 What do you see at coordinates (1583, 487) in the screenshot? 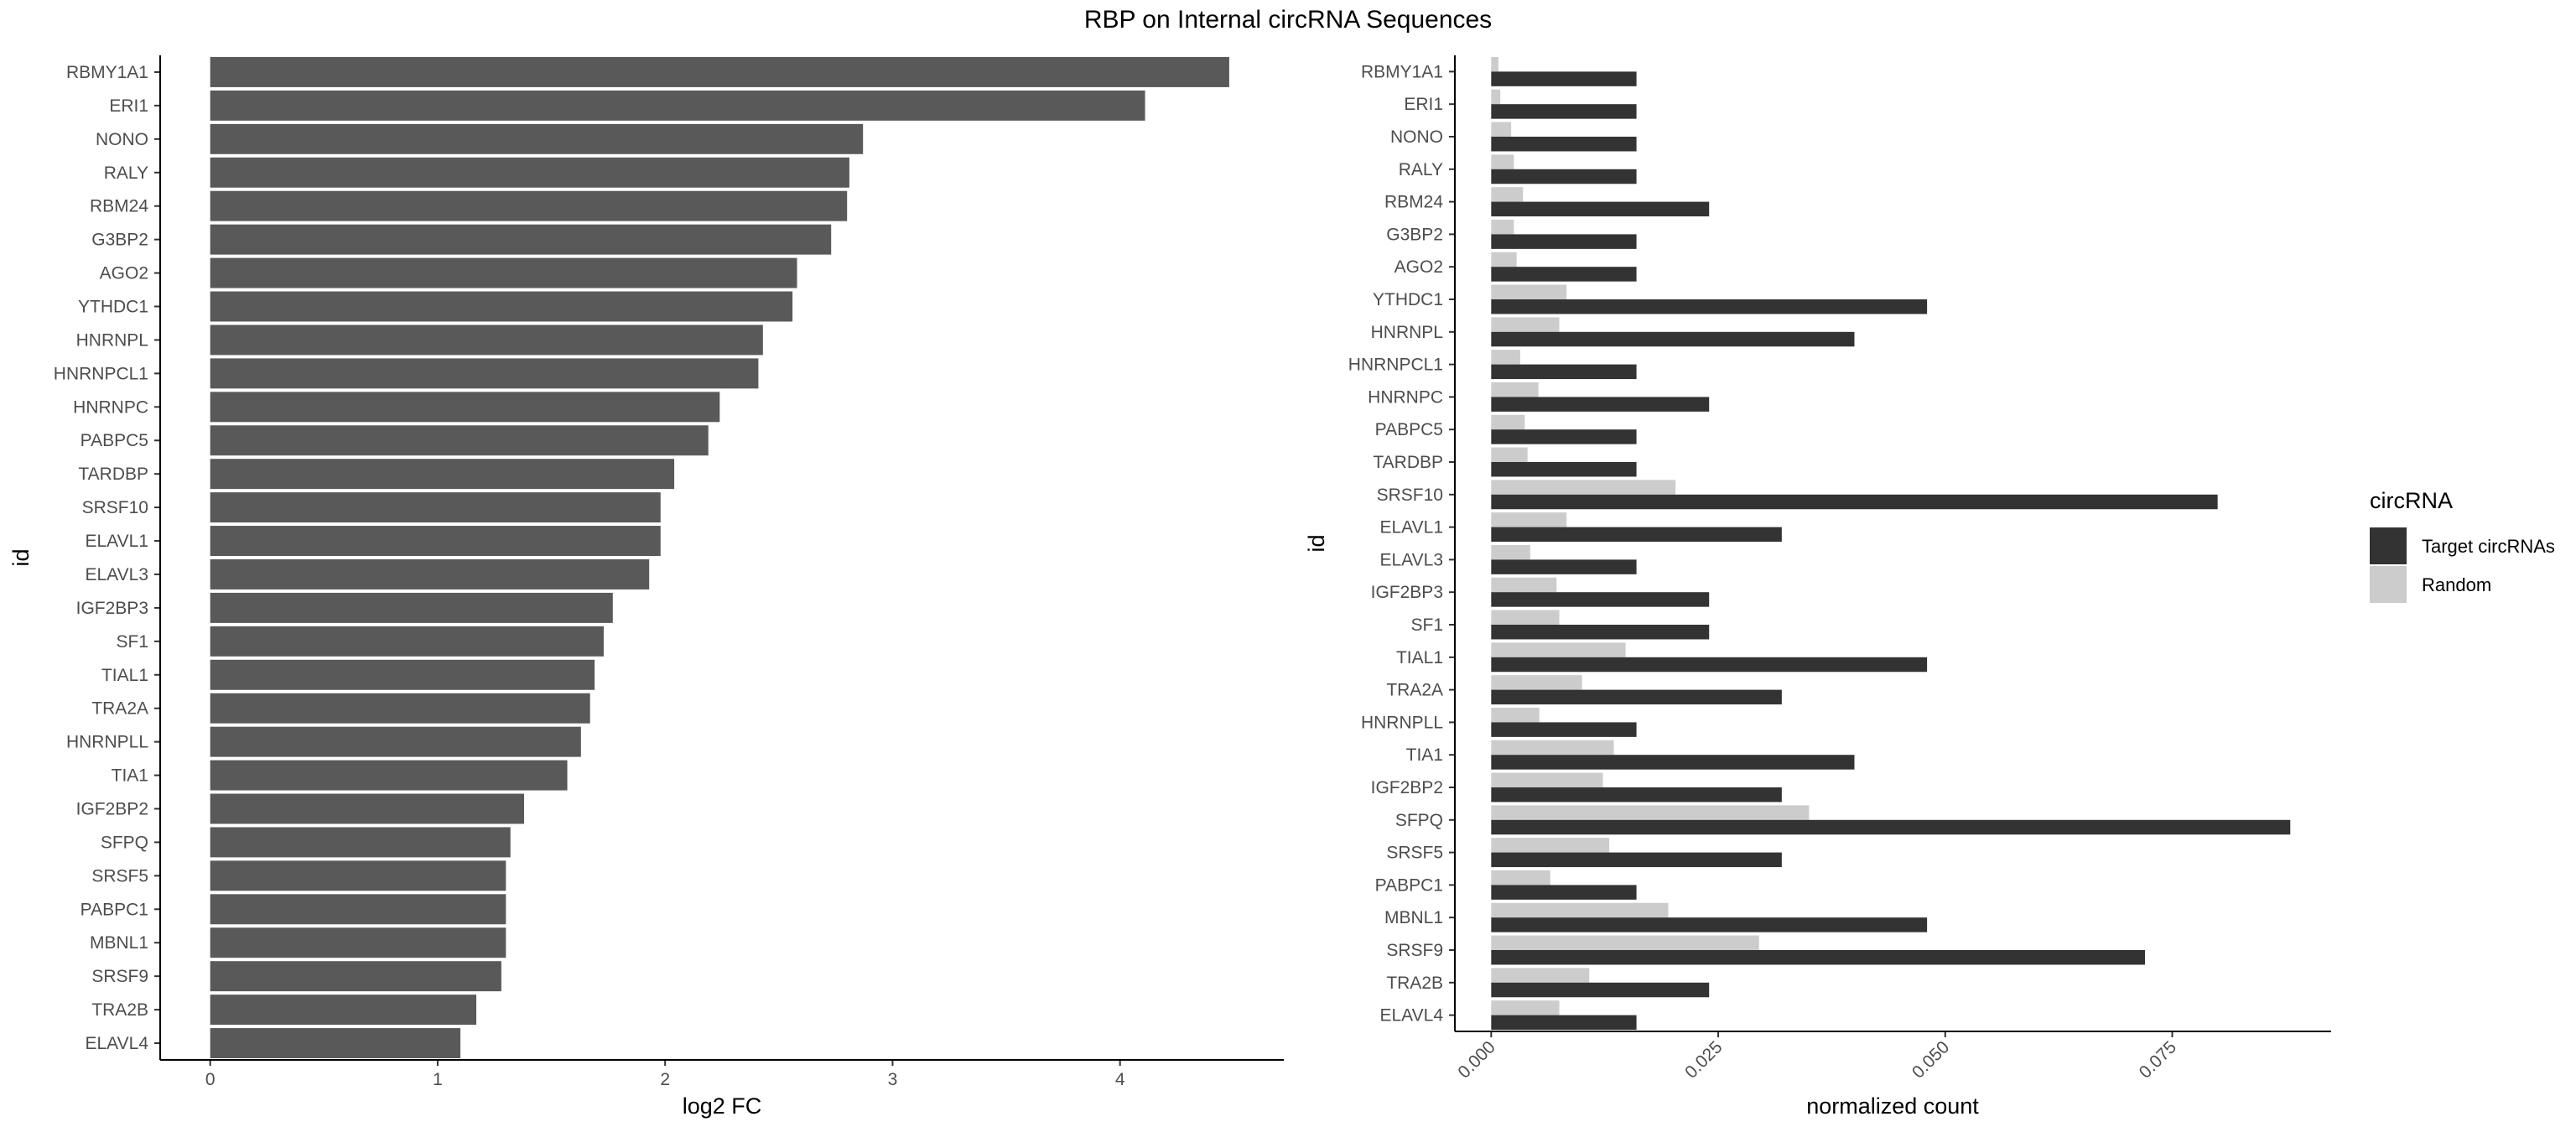
I see `bar-random-srsf10` at bounding box center [1583, 487].